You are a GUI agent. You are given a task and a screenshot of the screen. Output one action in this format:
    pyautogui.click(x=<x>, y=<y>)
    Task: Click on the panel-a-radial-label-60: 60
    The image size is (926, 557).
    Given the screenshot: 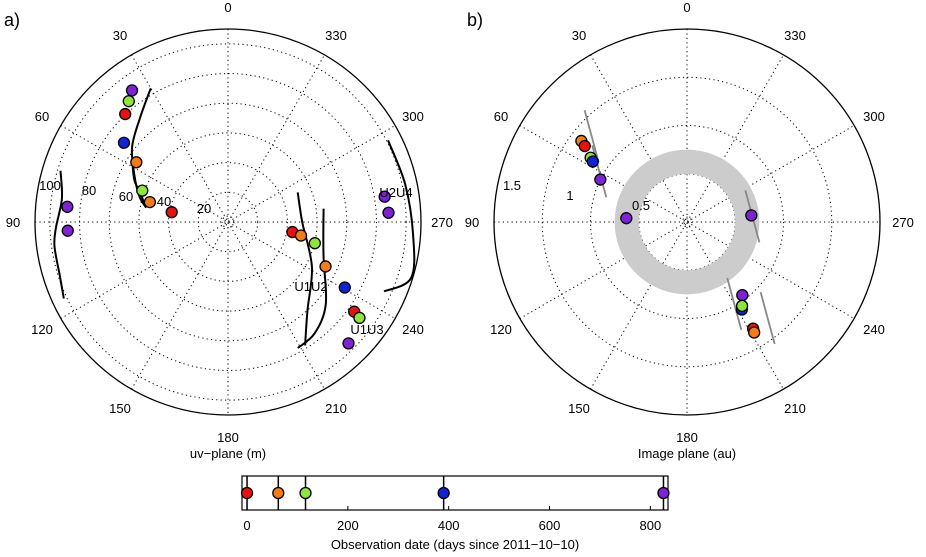 What is the action you would take?
    pyautogui.click(x=126, y=196)
    